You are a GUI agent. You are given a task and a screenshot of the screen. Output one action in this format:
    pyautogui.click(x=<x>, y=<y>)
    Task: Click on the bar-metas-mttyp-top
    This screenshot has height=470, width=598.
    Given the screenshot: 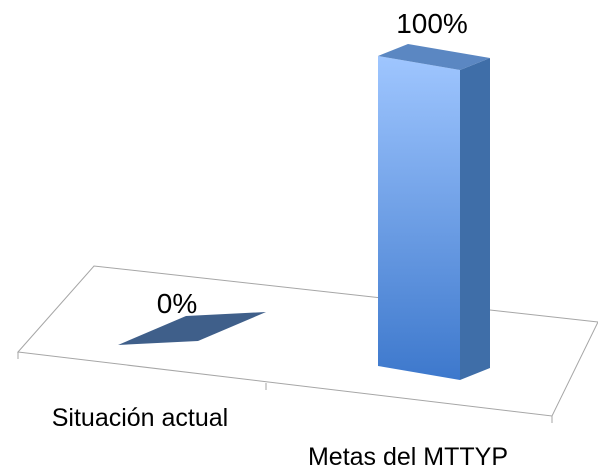 What is the action you would take?
    pyautogui.click(x=434, y=57)
    